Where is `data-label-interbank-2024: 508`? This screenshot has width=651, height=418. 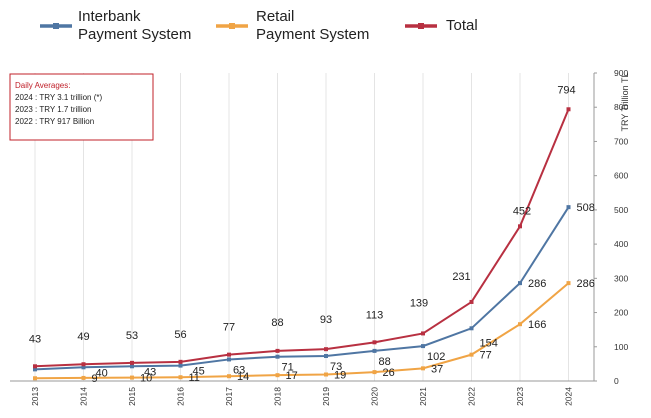
data-label-interbank-2024: 508 is located at coordinates (586, 208).